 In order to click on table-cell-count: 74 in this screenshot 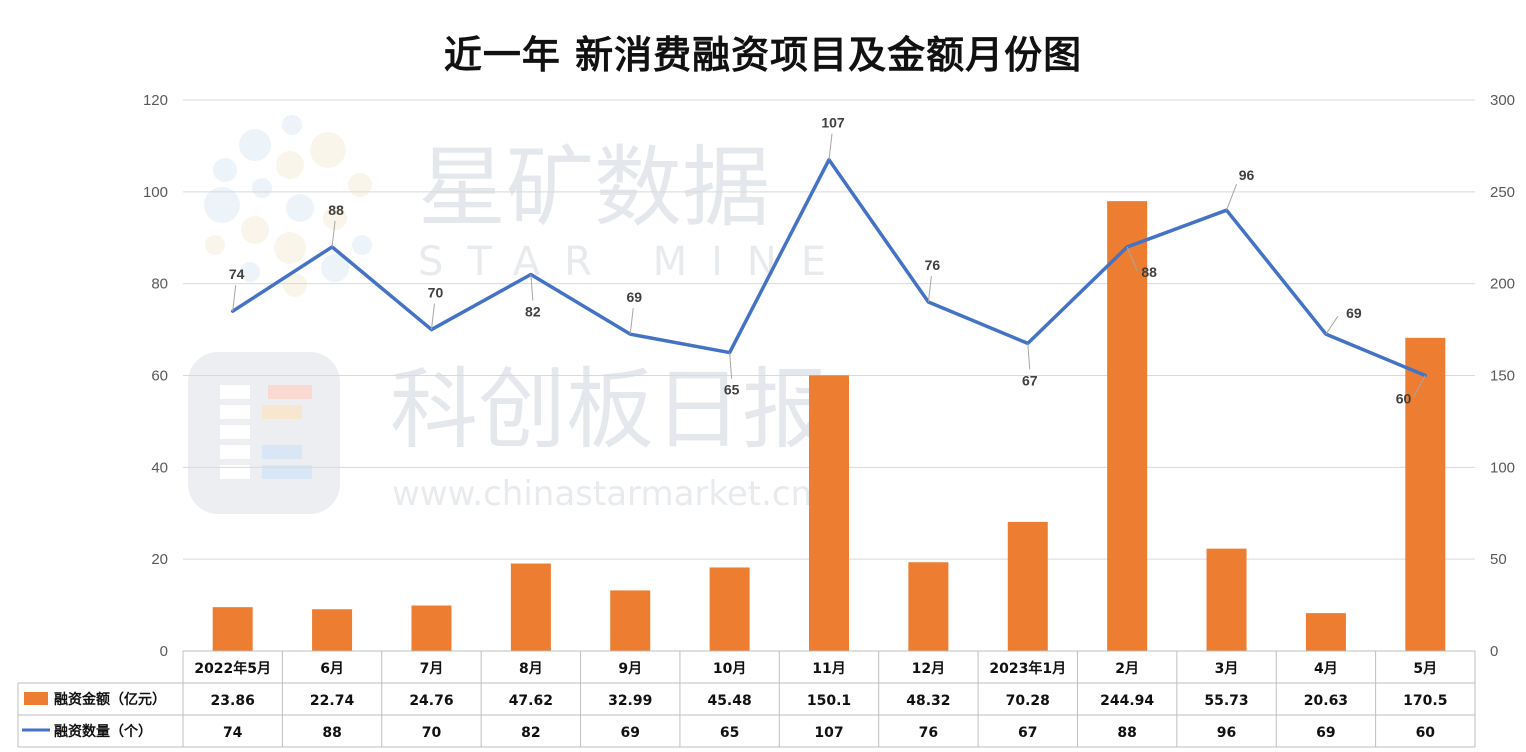, I will do `click(233, 733)`.